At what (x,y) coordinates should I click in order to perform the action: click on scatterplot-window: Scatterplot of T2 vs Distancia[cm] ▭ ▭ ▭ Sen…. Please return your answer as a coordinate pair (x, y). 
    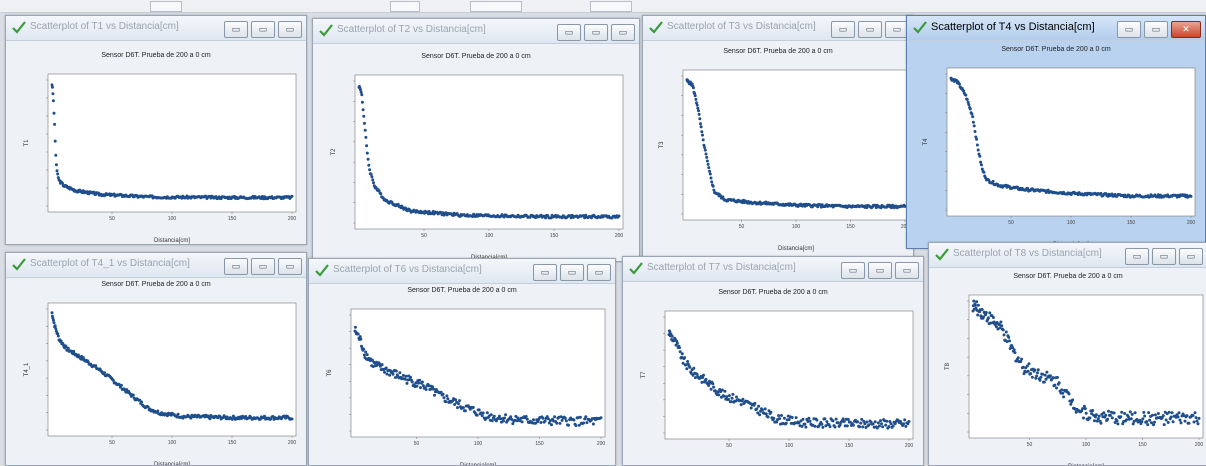
    Looking at the image, I should click on (476, 140).